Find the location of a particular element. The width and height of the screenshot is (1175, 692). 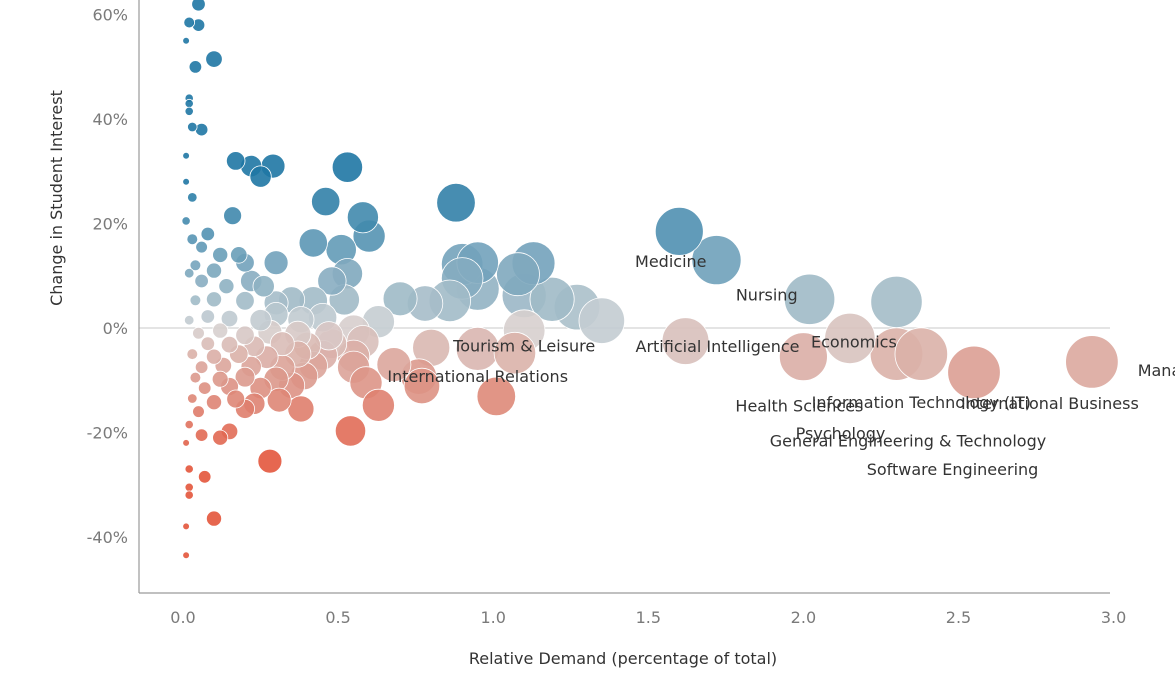

bubble-label: Software Engineering is located at coordinates (953, 469).